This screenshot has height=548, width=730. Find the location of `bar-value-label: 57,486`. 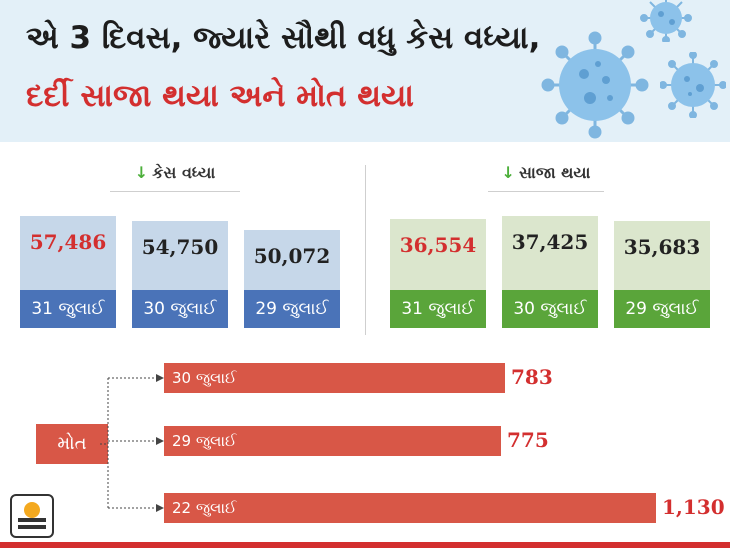

bar-value-label: 57,486 is located at coordinates (68, 242).